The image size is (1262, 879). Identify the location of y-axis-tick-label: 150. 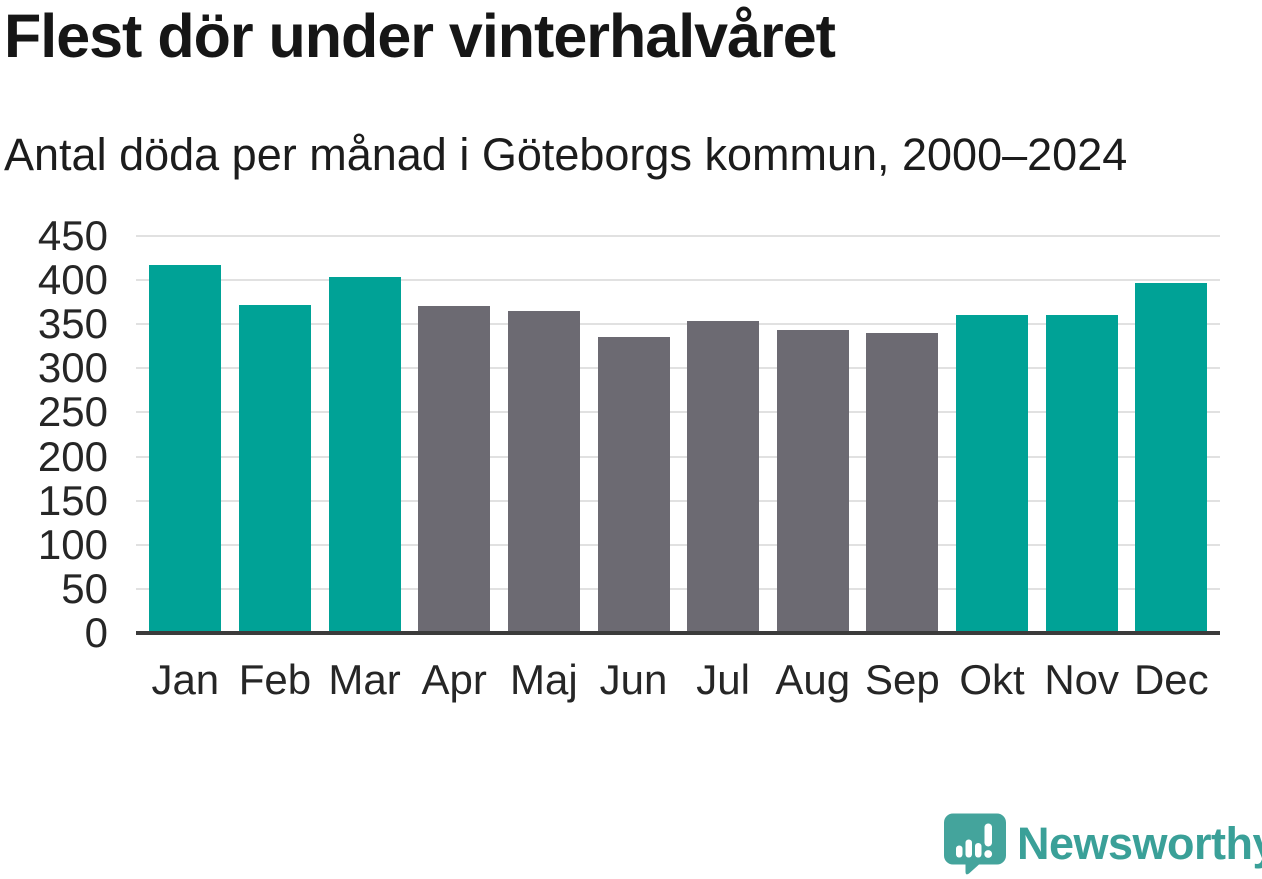
(72, 500).